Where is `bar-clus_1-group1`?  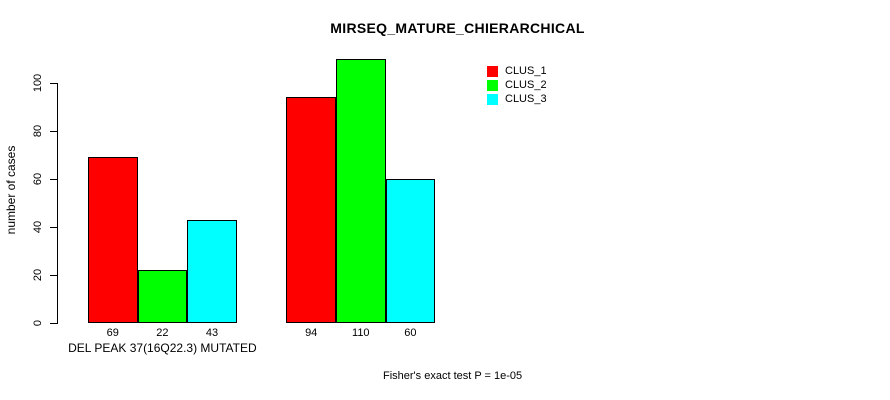 bar-clus_1-group1 is located at coordinates (113, 240).